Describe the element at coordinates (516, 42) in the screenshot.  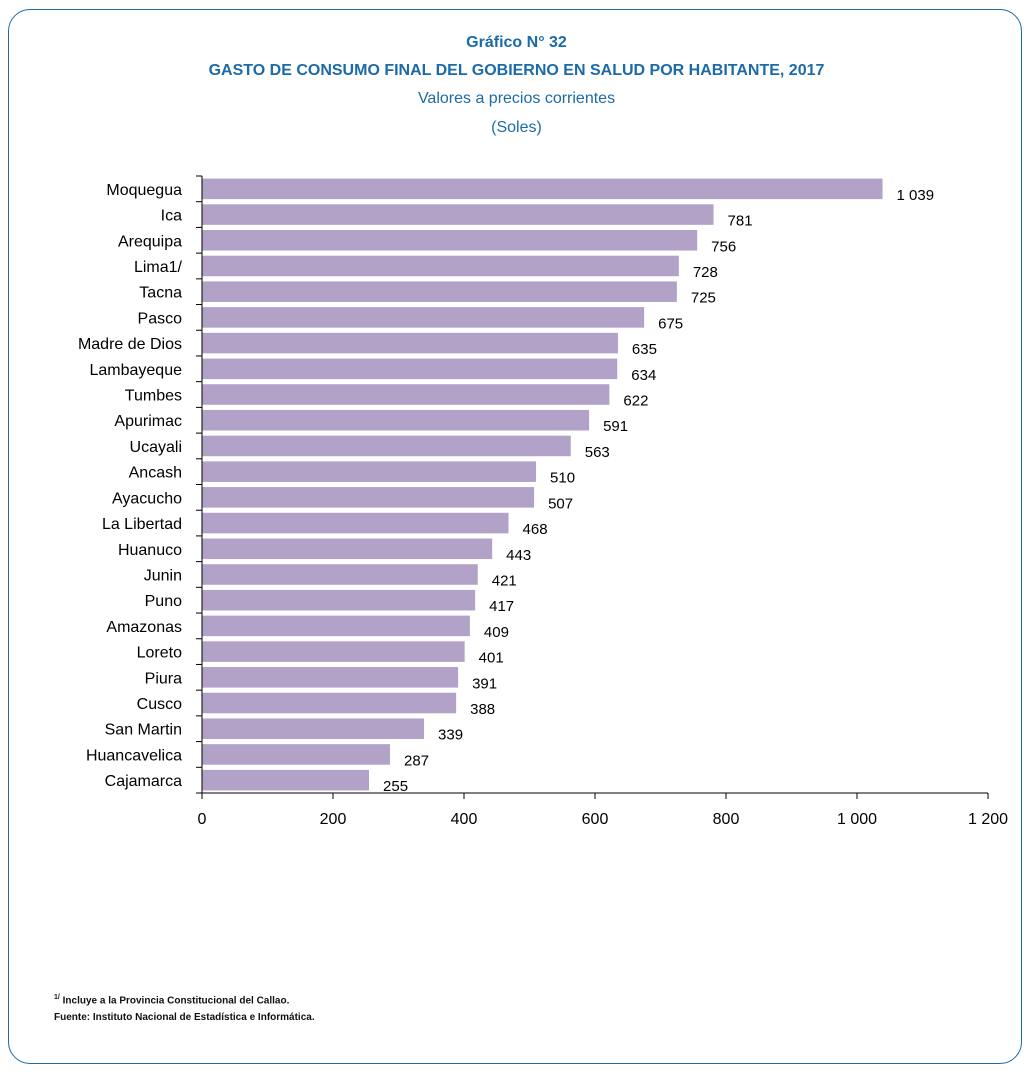
I see `chart-title: Gráfico N° 32` at that location.